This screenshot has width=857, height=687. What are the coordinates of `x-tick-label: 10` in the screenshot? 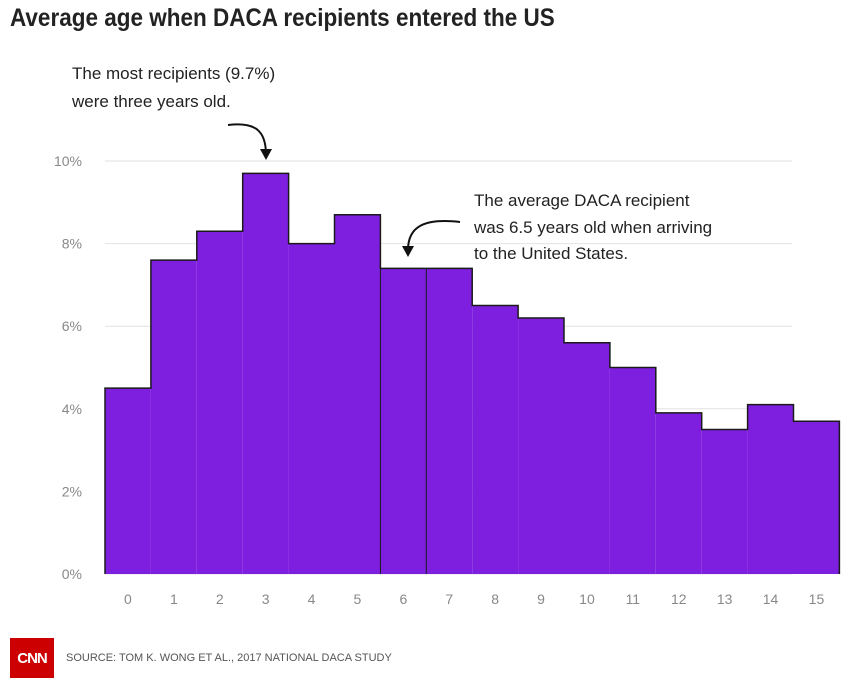 It's located at (587, 599).